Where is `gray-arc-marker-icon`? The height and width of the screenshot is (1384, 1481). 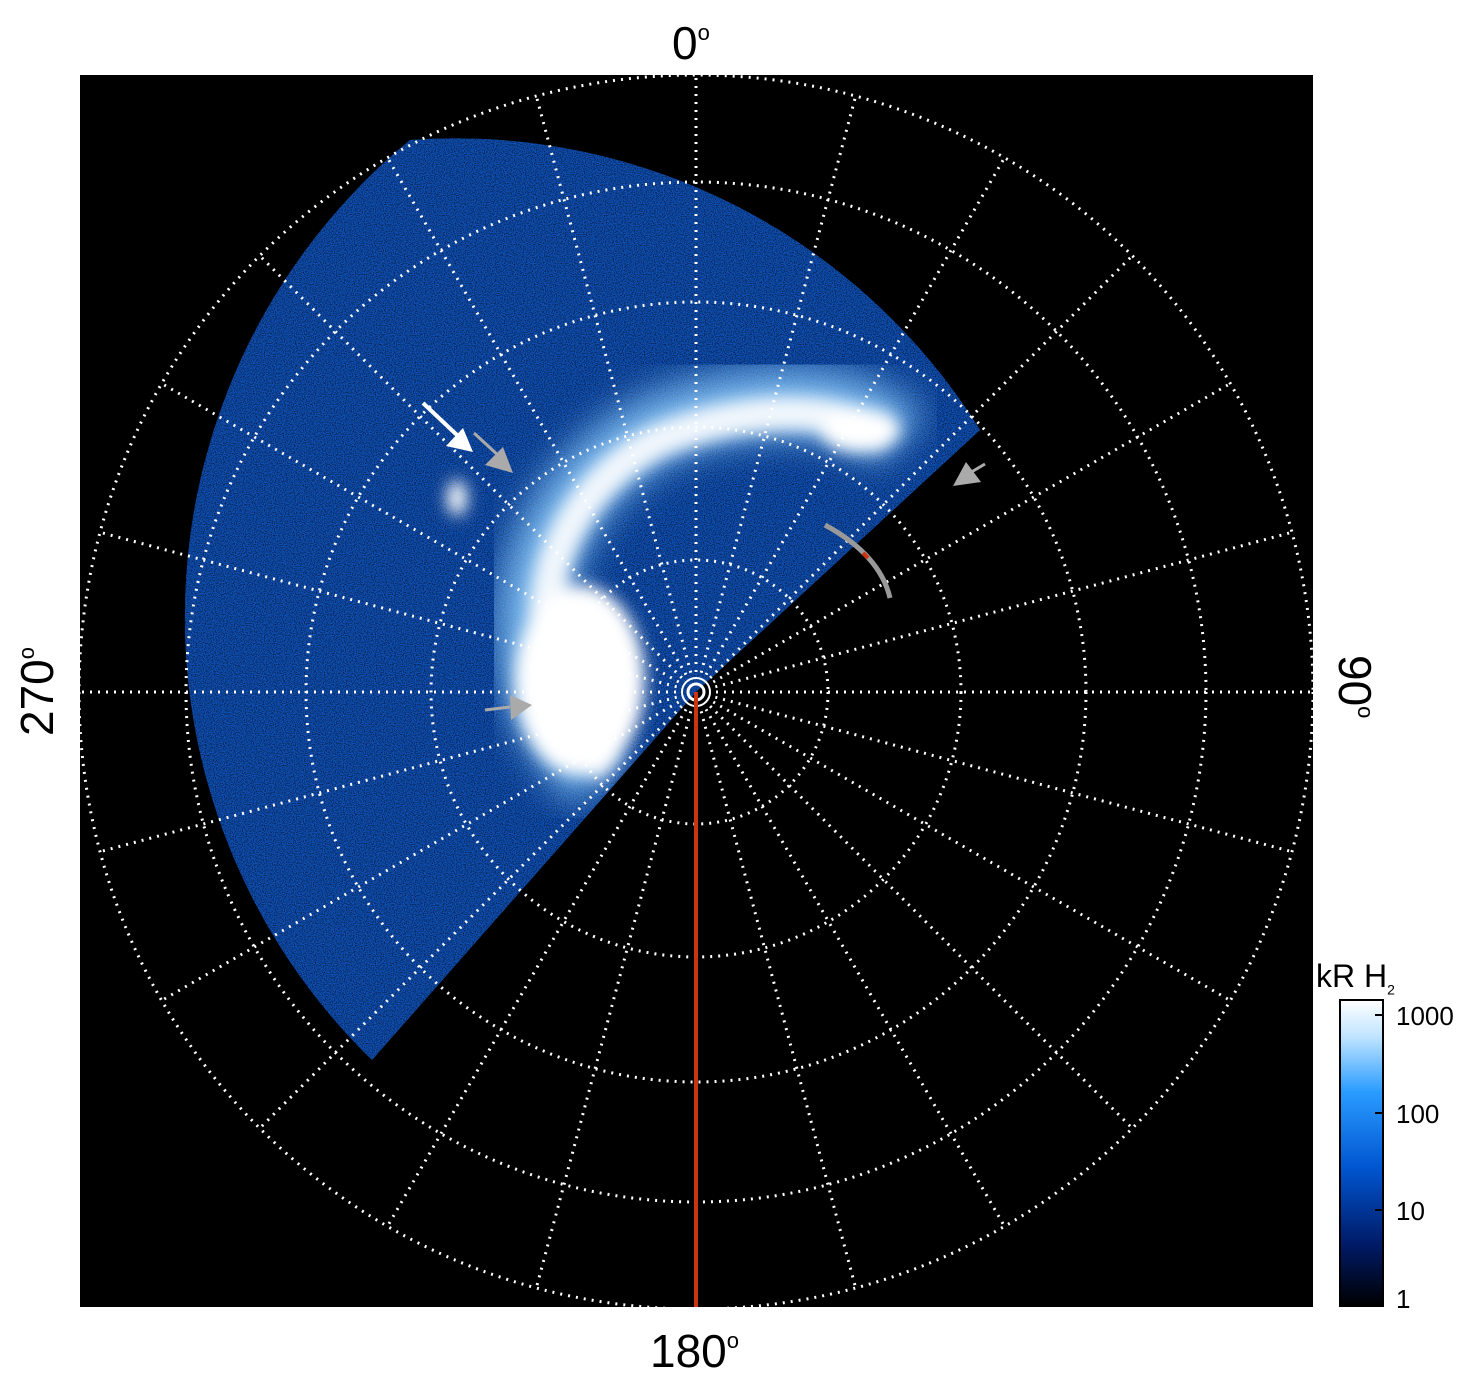 gray-arc-marker-icon is located at coordinates (858, 560).